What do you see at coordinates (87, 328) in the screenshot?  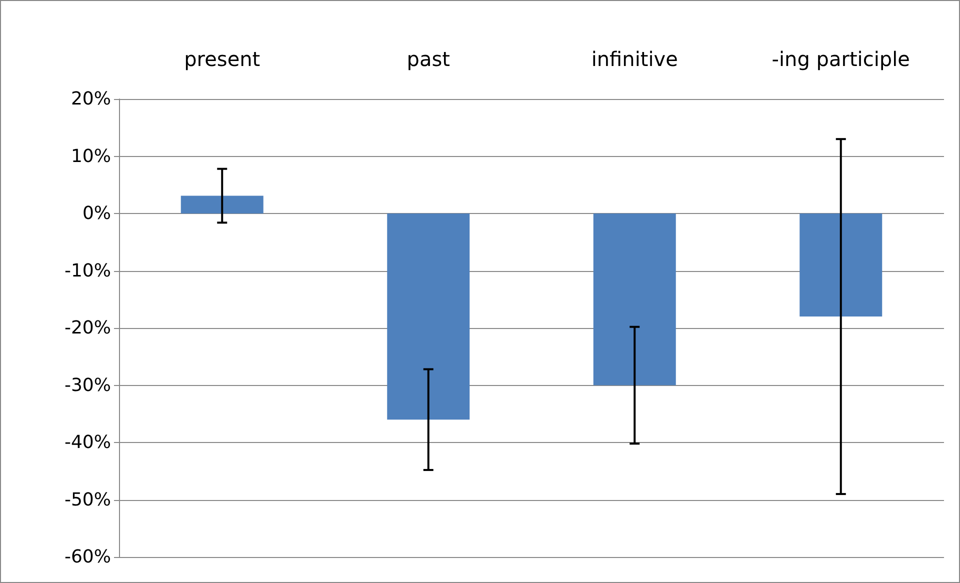 I see `y-tick-label: -20%` at bounding box center [87, 328].